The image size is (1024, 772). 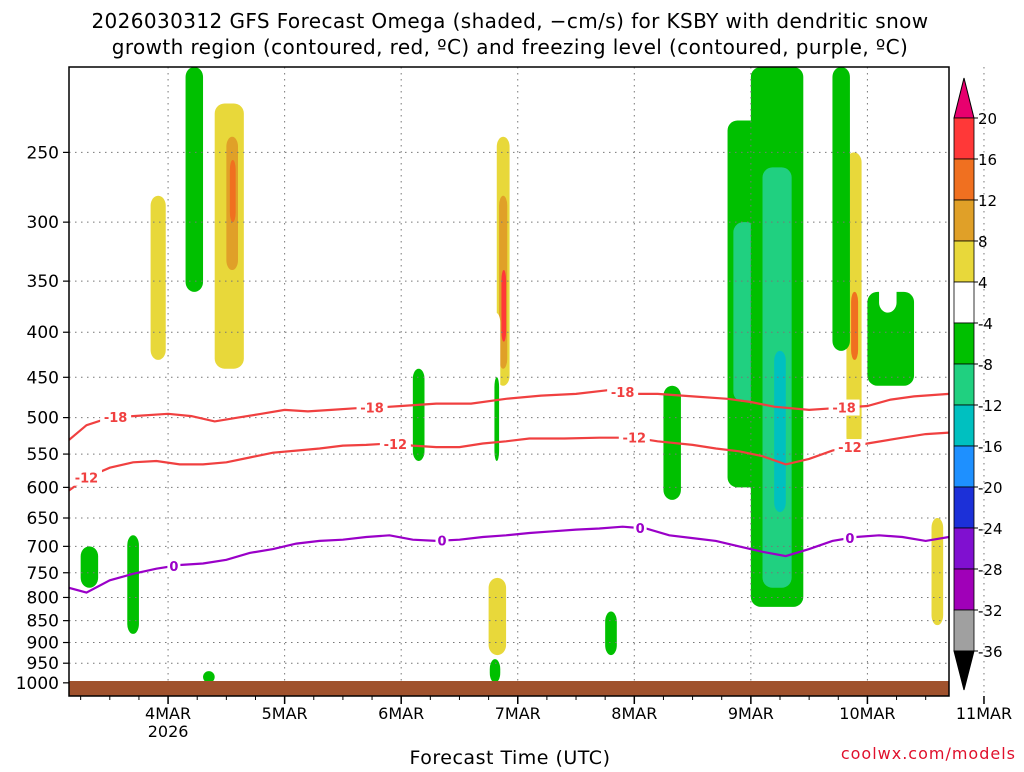 I want to click on colorbar-label--8: -8, so click(x=985, y=365).